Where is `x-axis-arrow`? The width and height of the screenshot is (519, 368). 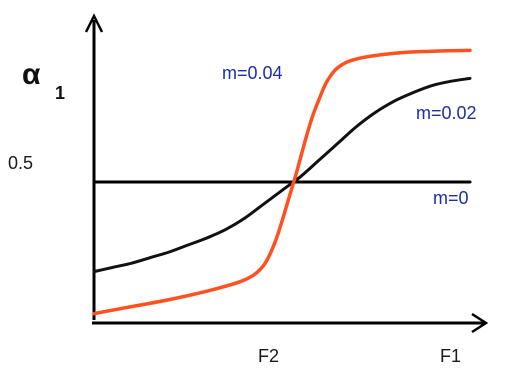
x-axis-arrow is located at coordinates (480, 323).